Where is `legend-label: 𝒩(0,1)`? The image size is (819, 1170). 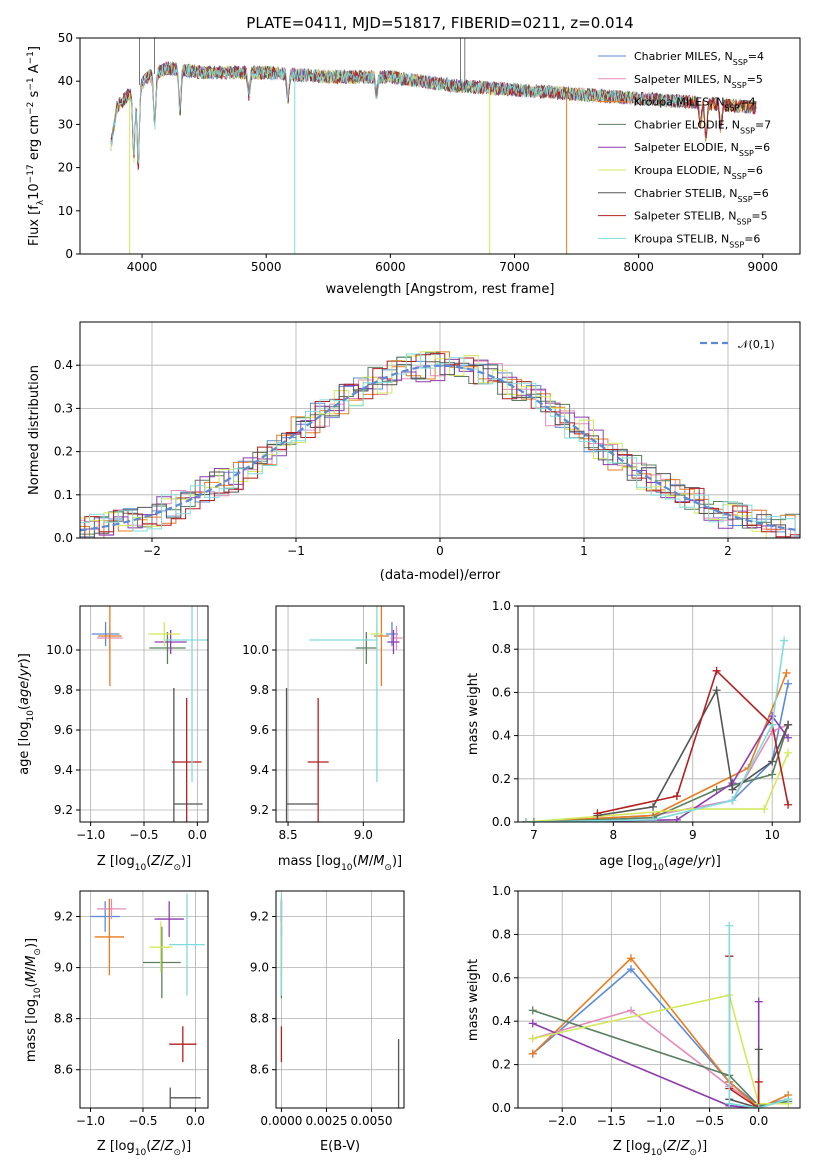 legend-label: 𝒩(0,1) is located at coordinates (756, 344).